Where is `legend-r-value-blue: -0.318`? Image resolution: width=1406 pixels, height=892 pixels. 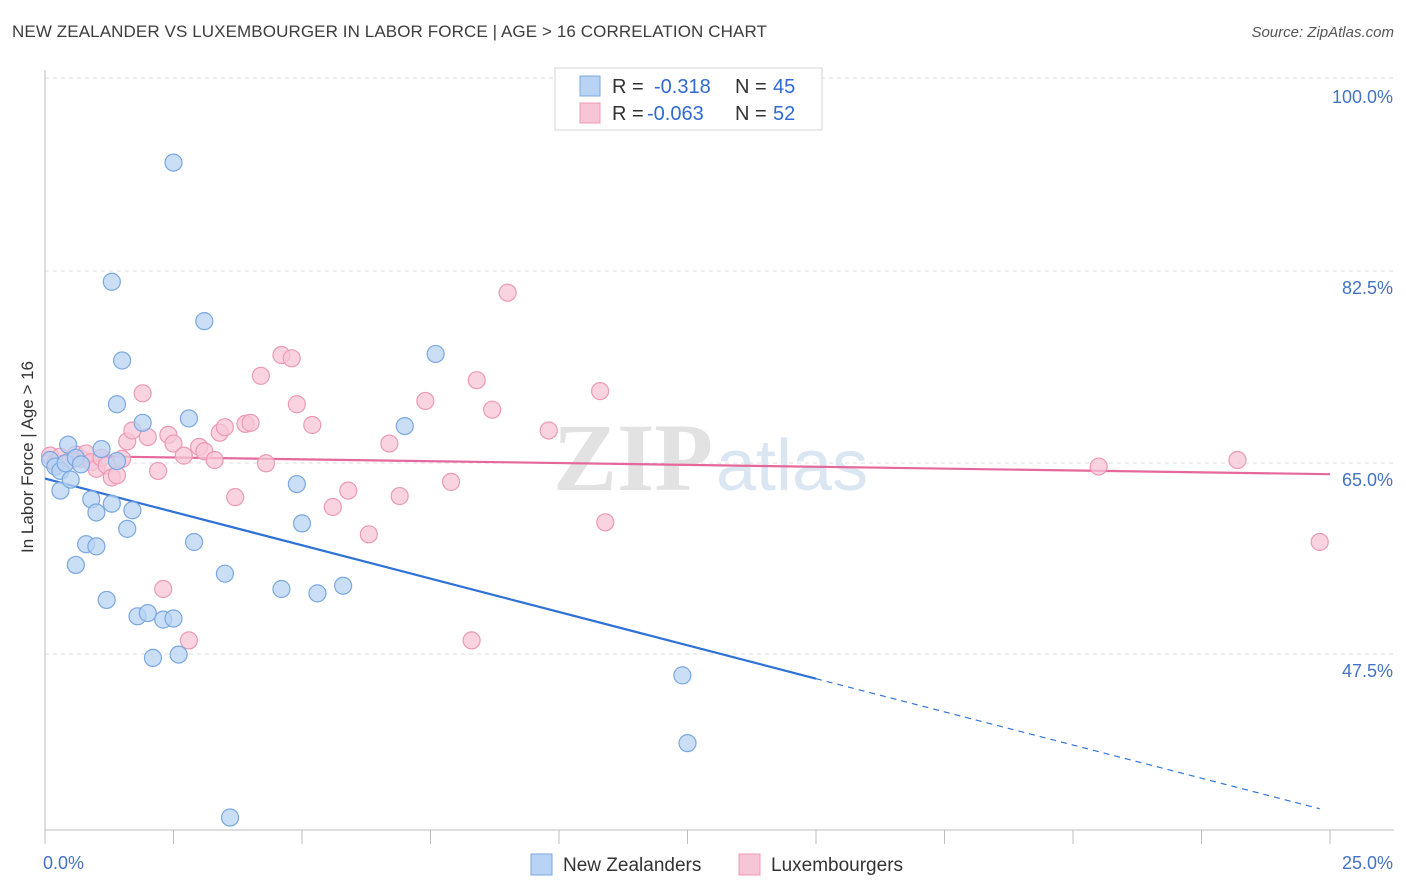
legend-r-value-blue: -0.318 is located at coordinates (682, 87).